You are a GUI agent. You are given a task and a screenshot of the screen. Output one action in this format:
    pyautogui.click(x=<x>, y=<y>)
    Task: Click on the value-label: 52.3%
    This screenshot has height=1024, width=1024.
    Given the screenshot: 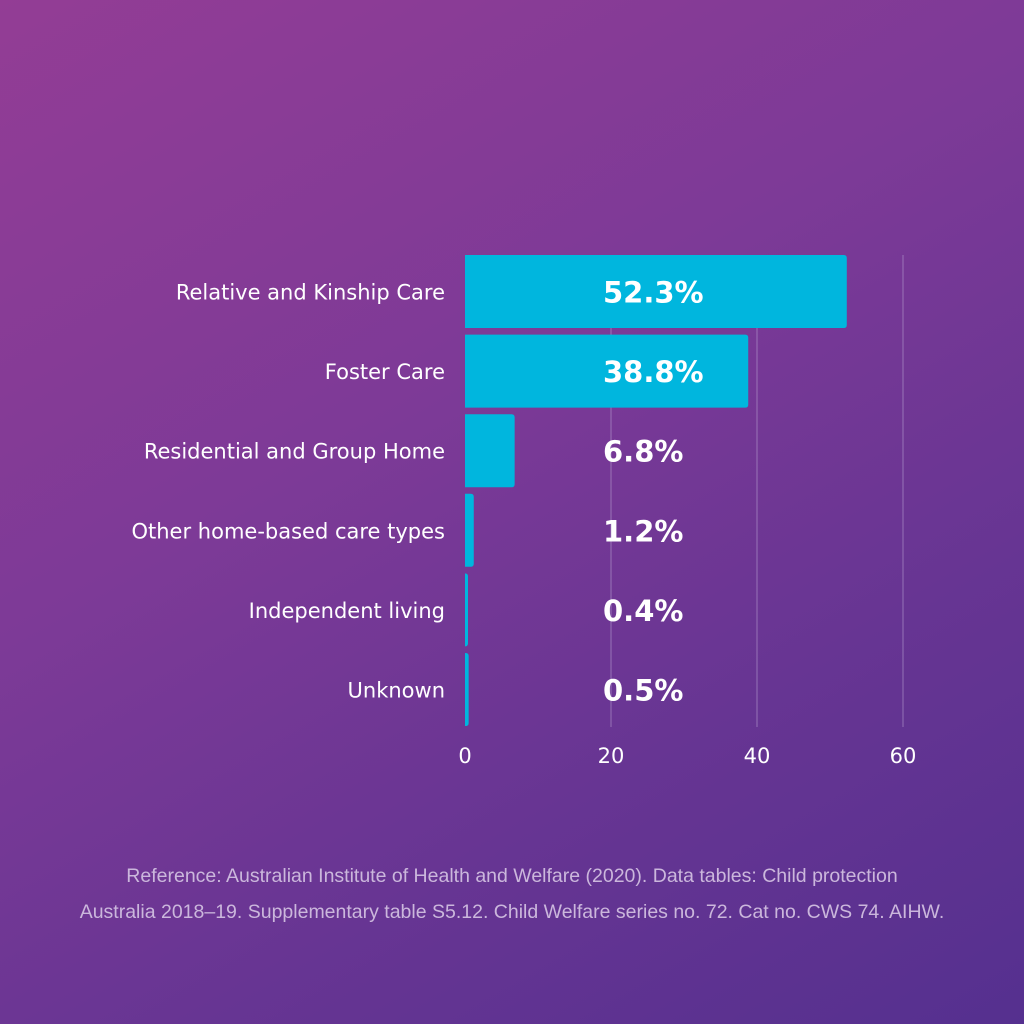 What is the action you would take?
    pyautogui.click(x=653, y=293)
    